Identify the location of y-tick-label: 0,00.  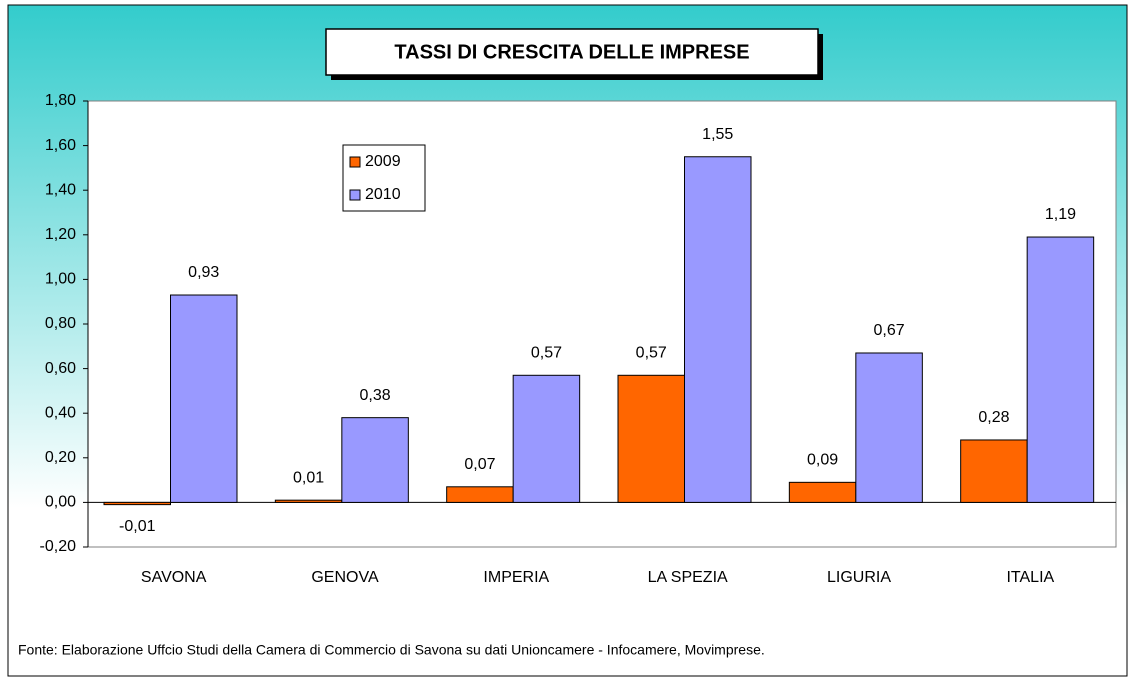
(60, 502).